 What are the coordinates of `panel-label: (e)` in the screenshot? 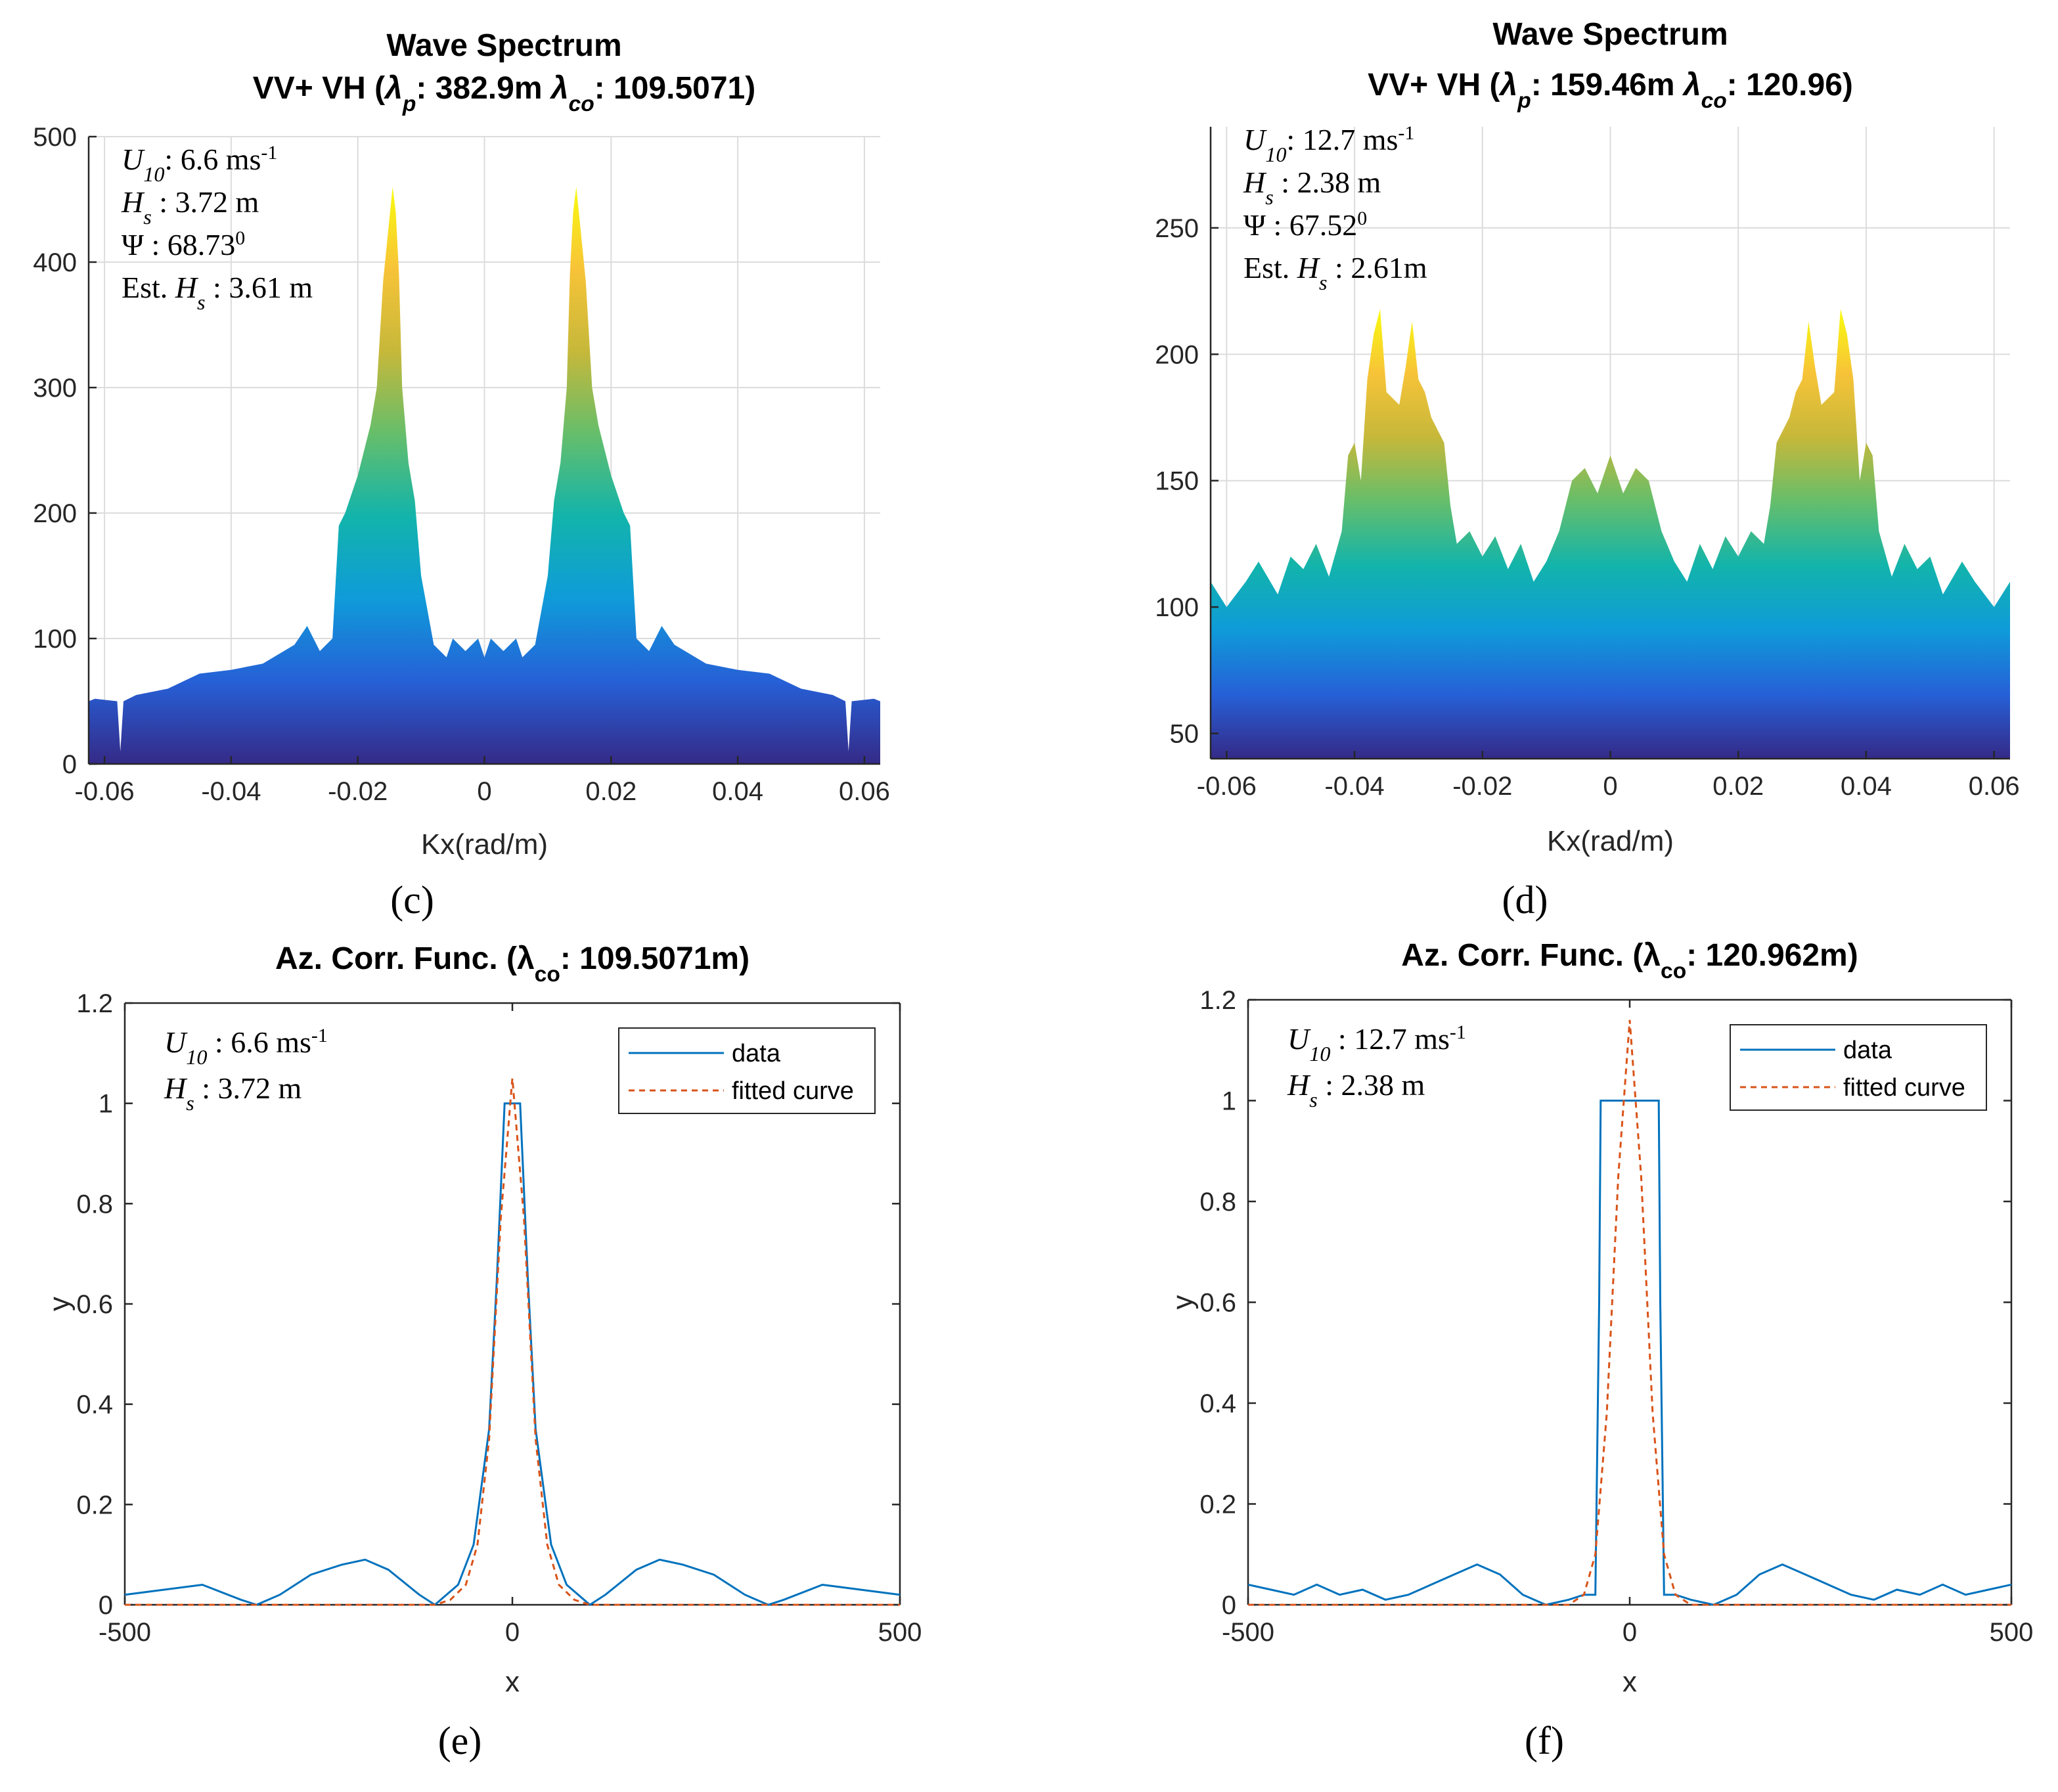 It's located at (460, 1740).